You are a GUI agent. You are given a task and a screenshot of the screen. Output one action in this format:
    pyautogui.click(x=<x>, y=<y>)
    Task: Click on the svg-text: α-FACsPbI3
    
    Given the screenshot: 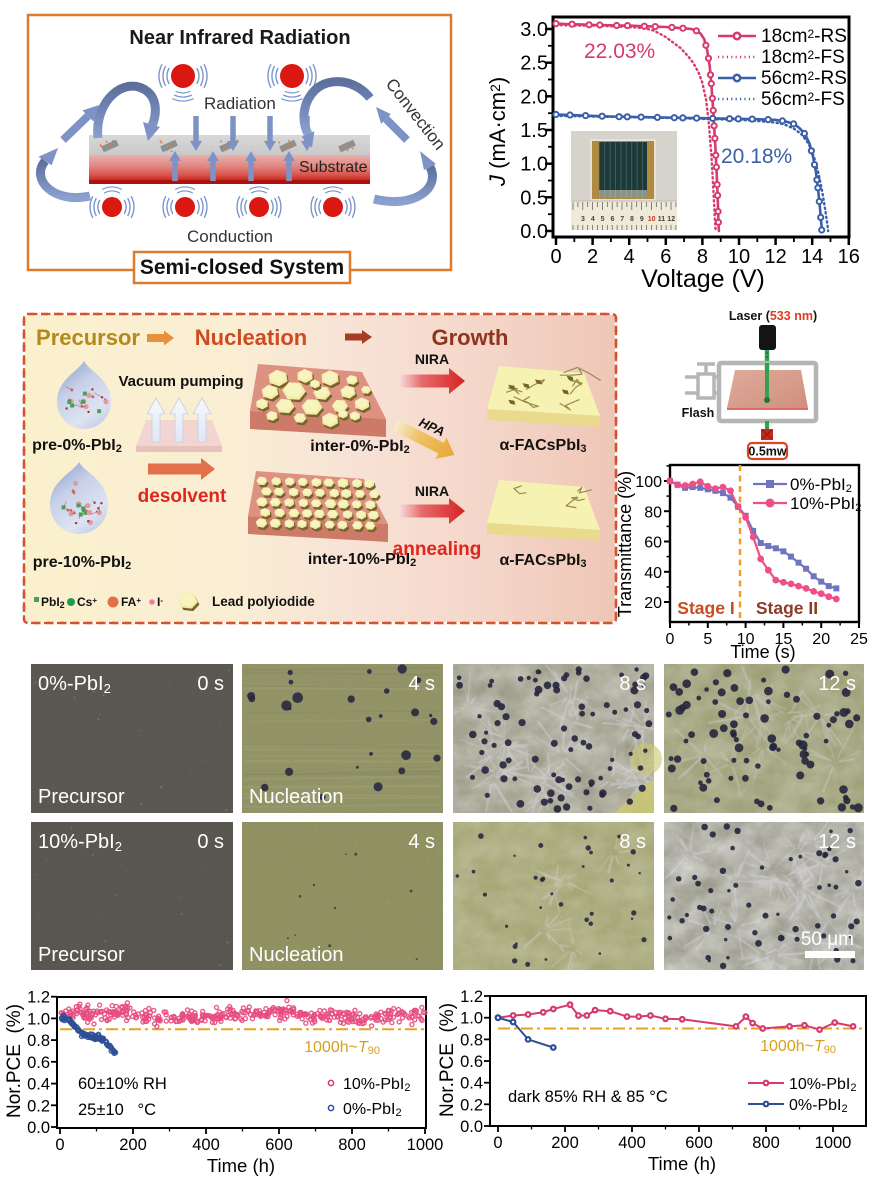 What is the action you would take?
    pyautogui.click(x=542, y=446)
    